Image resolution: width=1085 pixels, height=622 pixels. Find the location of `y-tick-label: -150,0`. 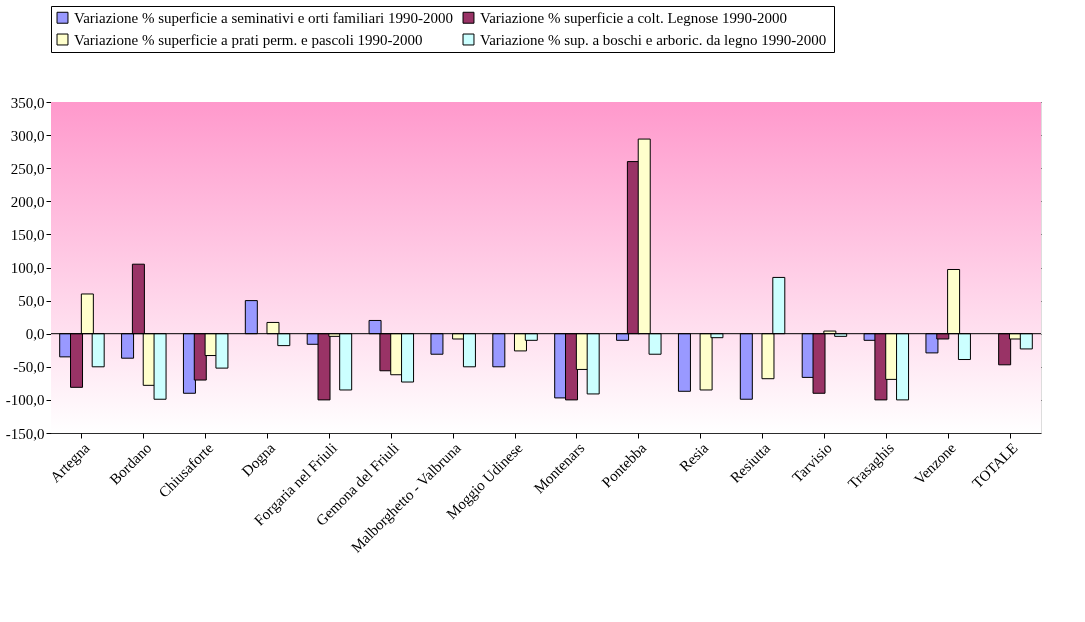

y-tick-label: -150,0 is located at coordinates (25, 433).